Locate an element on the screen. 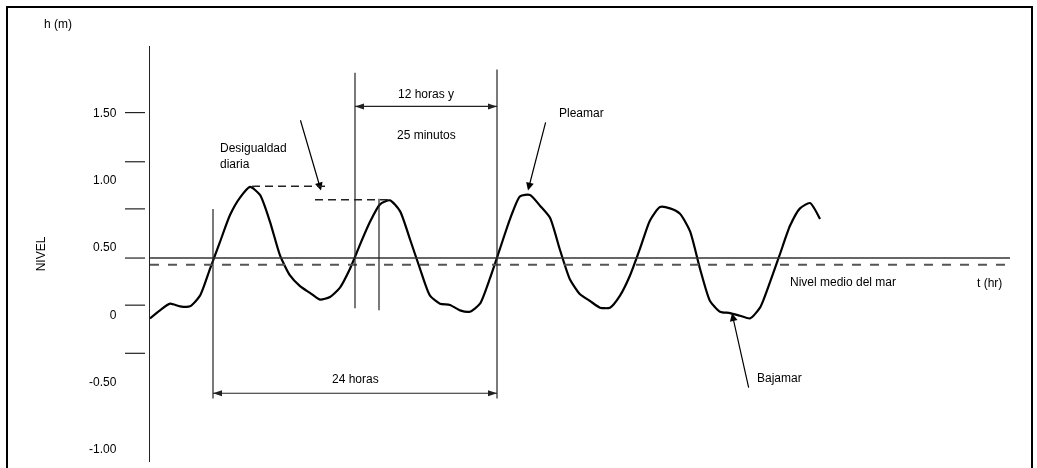 The height and width of the screenshot is (468, 1037). annotation: 24 horas is located at coordinates (355, 379).